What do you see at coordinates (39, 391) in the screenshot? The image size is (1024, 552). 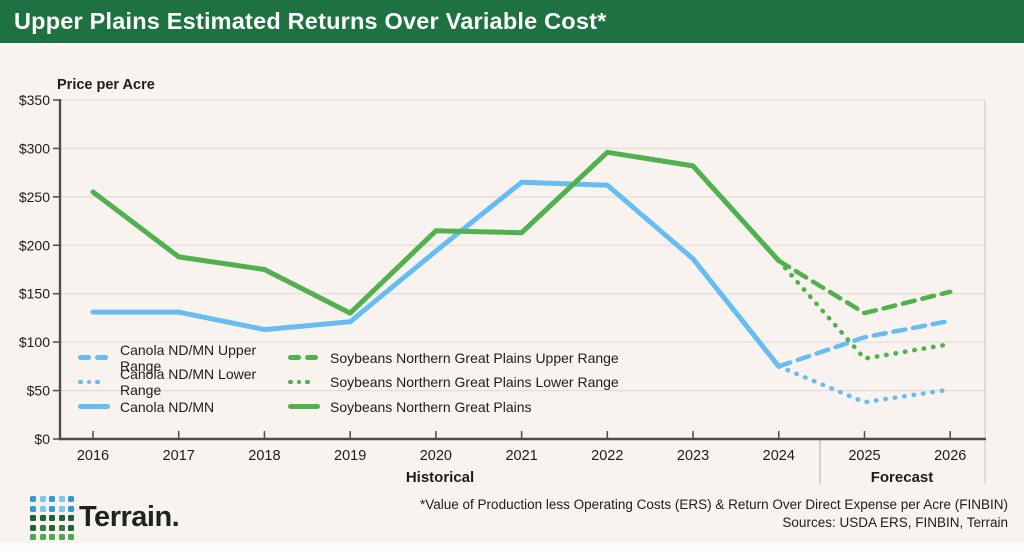 I see `y-tick-label: $50` at bounding box center [39, 391].